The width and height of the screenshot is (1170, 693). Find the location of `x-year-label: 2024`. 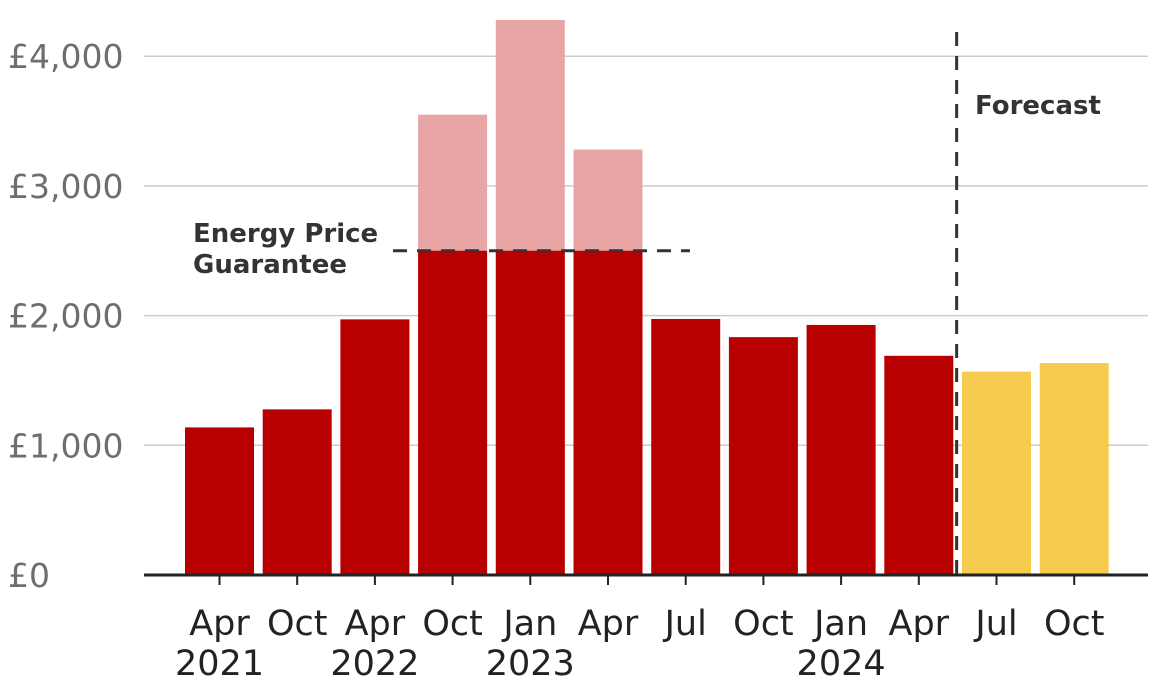

x-year-label: 2024 is located at coordinates (841, 664).